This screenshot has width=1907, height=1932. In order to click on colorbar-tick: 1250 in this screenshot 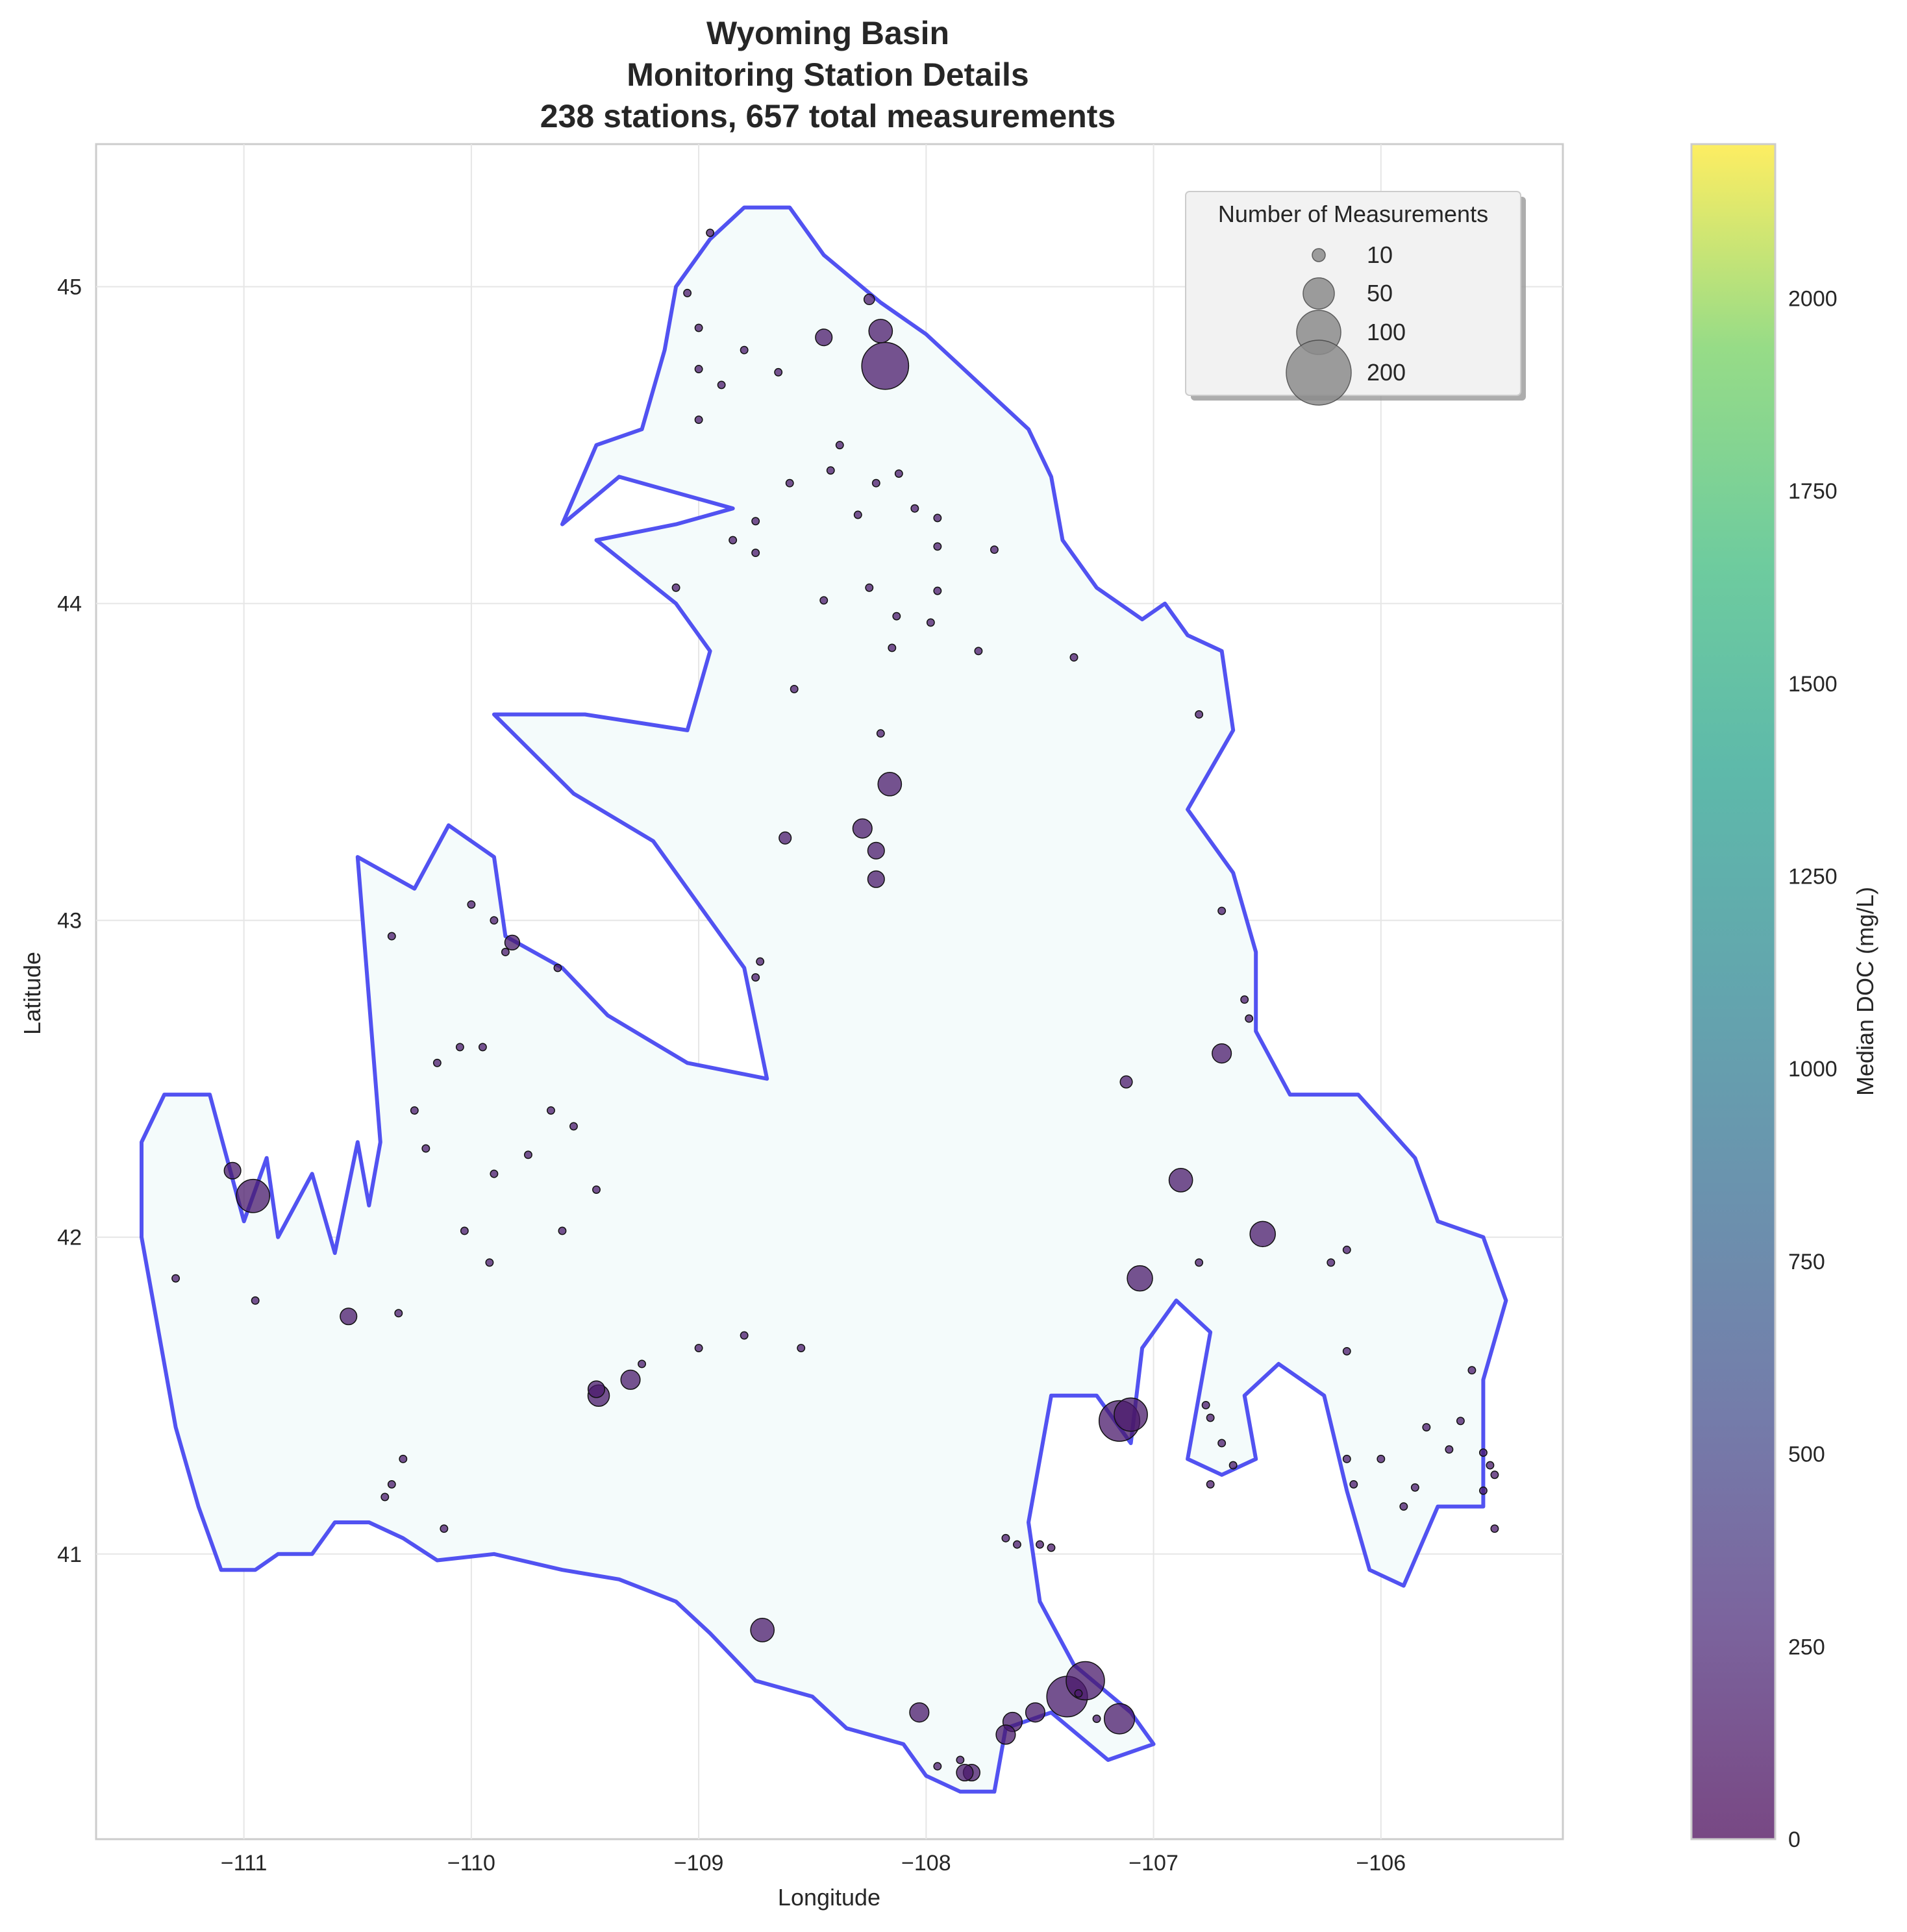, I will do `click(1813, 876)`.